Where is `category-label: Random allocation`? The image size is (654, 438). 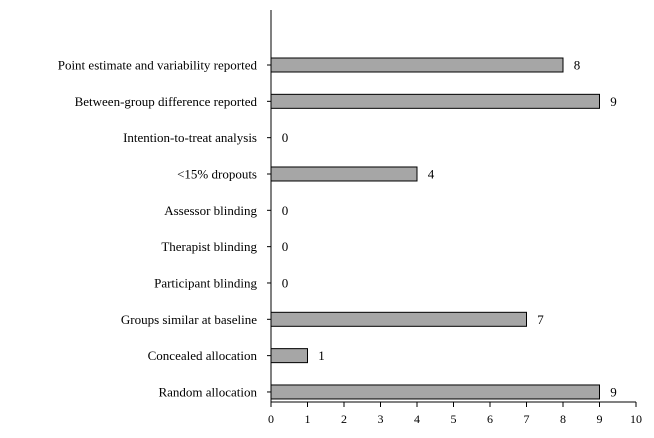
category-label: Random allocation is located at coordinates (207, 391).